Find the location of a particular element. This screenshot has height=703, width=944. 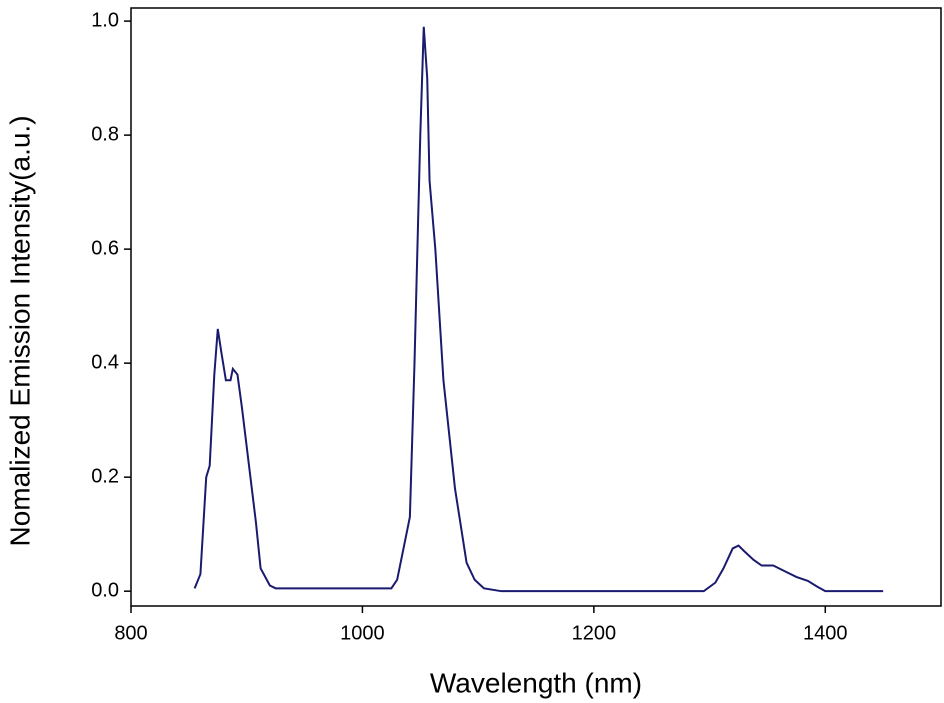

x-tick-label: 1400 is located at coordinates (825, 633).